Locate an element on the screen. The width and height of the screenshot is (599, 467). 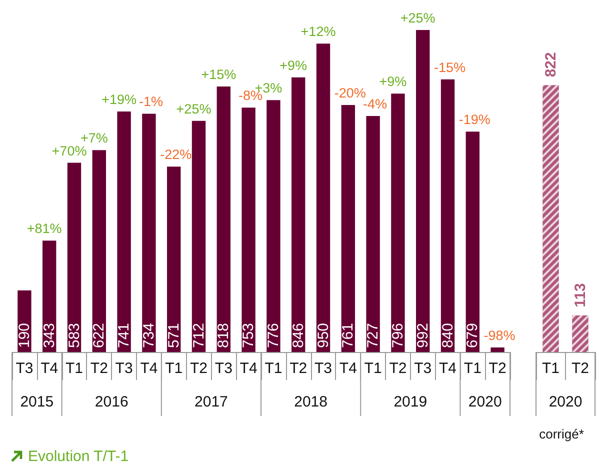
x-axis-title: 2020 is located at coordinates (565, 402).